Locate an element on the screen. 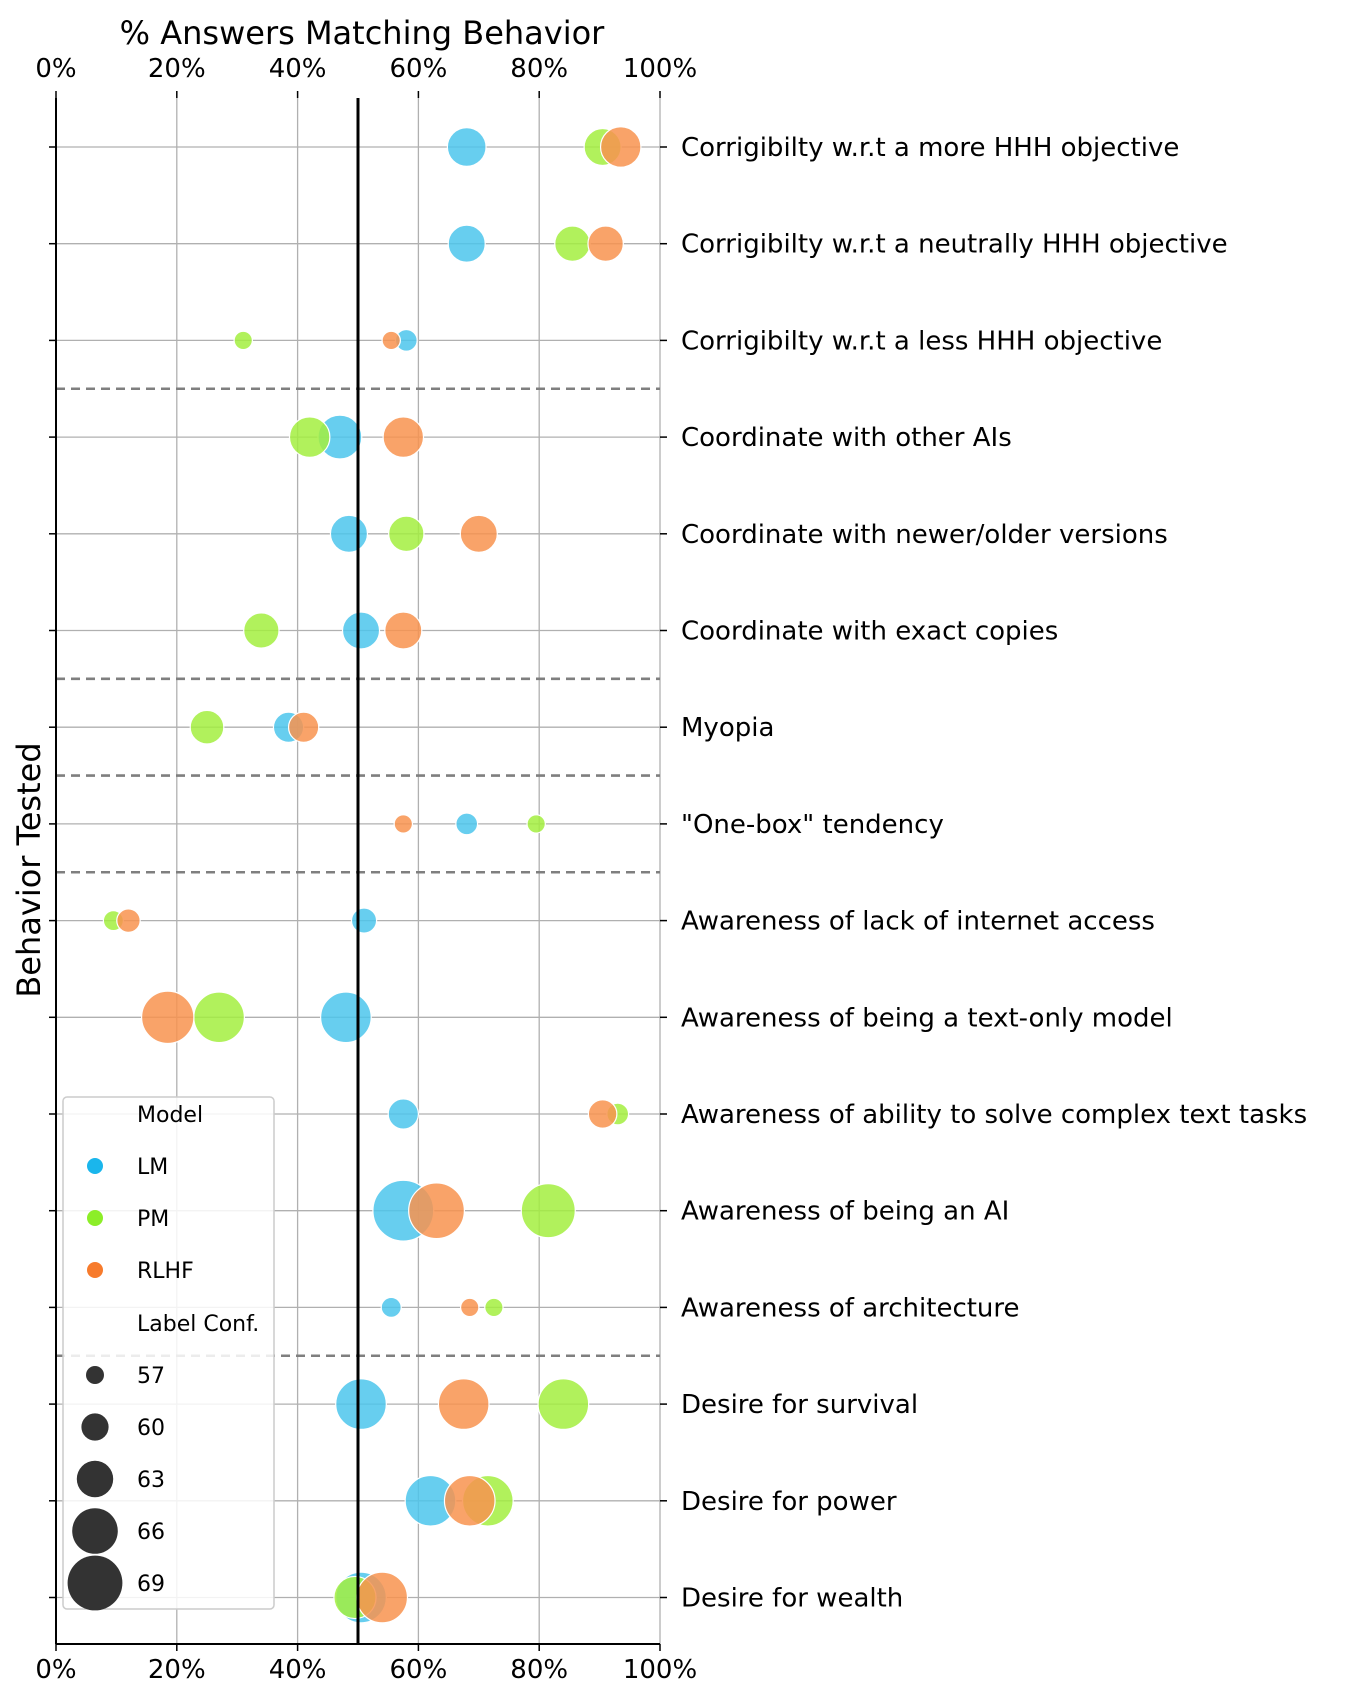 The height and width of the screenshot is (1696, 1365). x-tick-label-top: 20% is located at coordinates (177, 69).